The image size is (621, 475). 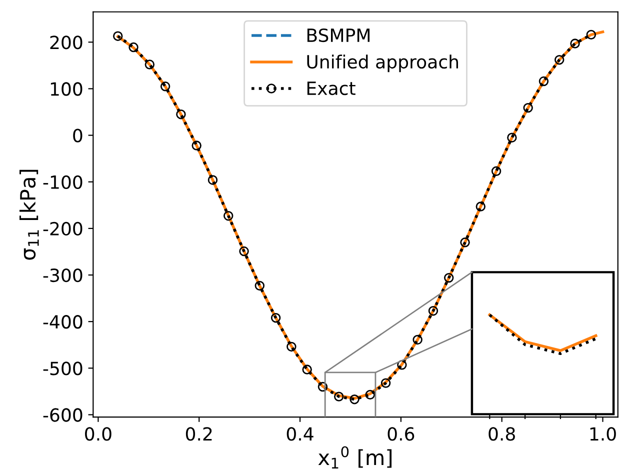 I want to click on x-tick-label: 0.0, so click(x=98, y=434).